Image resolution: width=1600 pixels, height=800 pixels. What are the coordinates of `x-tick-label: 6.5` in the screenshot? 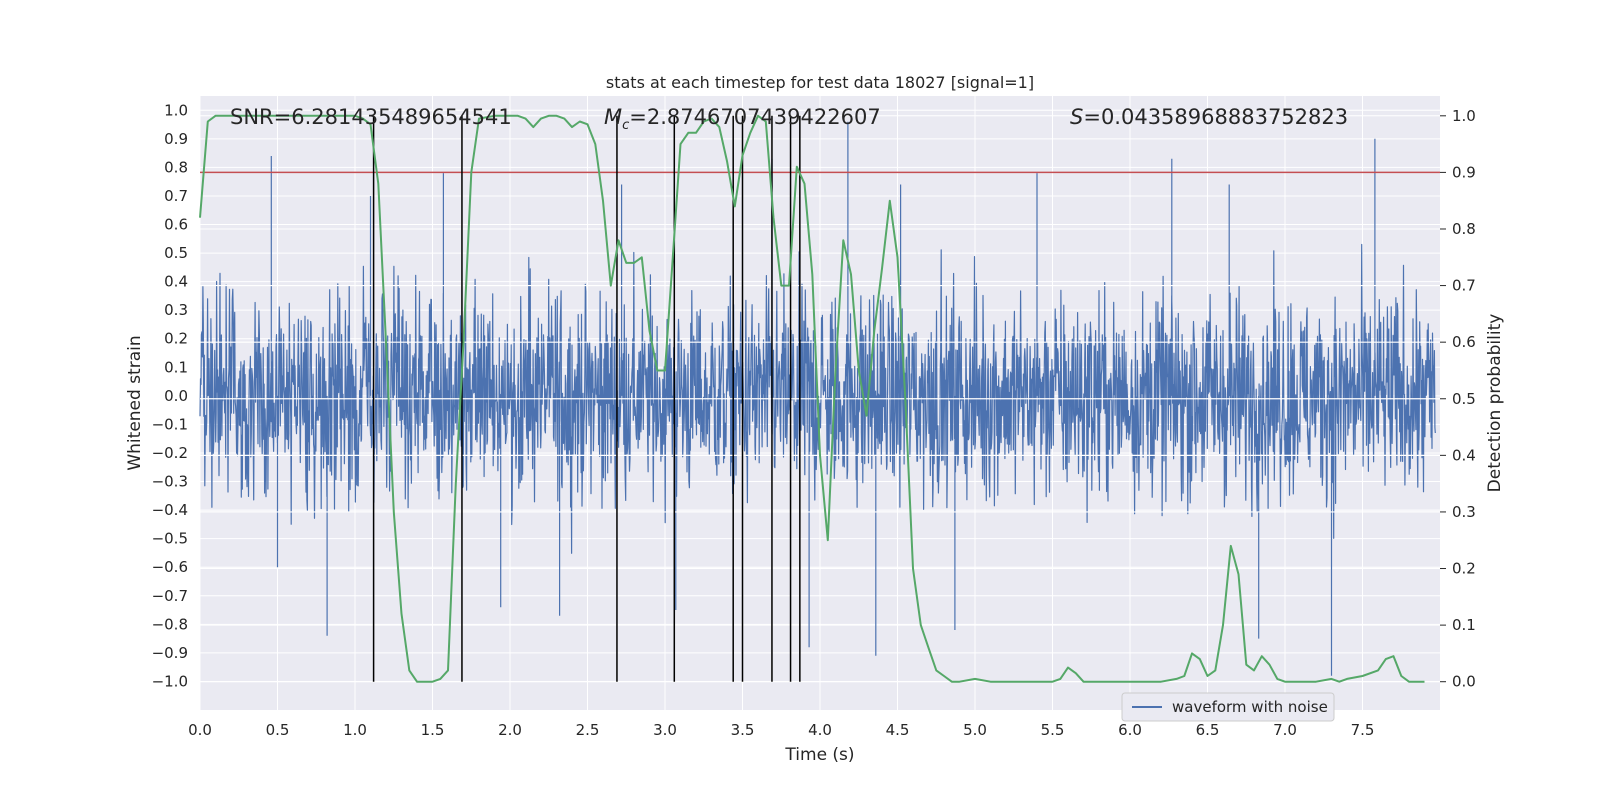 It's located at (1208, 730).